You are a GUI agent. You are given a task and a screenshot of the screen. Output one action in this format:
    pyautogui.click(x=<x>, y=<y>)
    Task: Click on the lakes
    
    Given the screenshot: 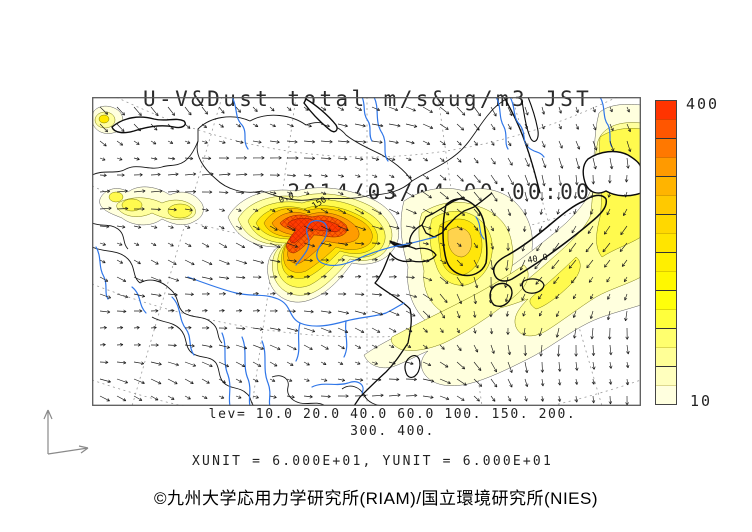 What is the action you would take?
    pyautogui.click(x=224, y=116)
    